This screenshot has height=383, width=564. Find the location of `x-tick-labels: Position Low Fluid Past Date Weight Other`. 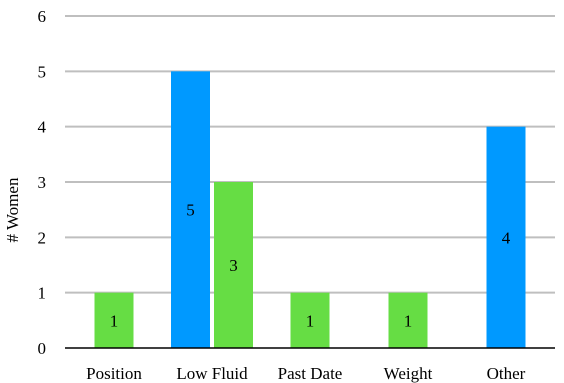

x-tick-labels: Position Low Fluid Past Date Weight Other is located at coordinates (306, 373).